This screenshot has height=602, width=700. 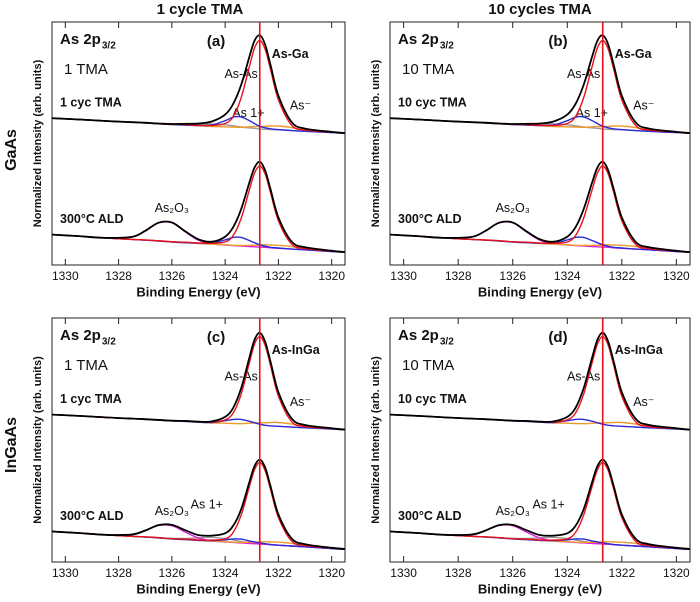 I want to click on column-title: 10 cycles TMA, so click(x=540, y=9).